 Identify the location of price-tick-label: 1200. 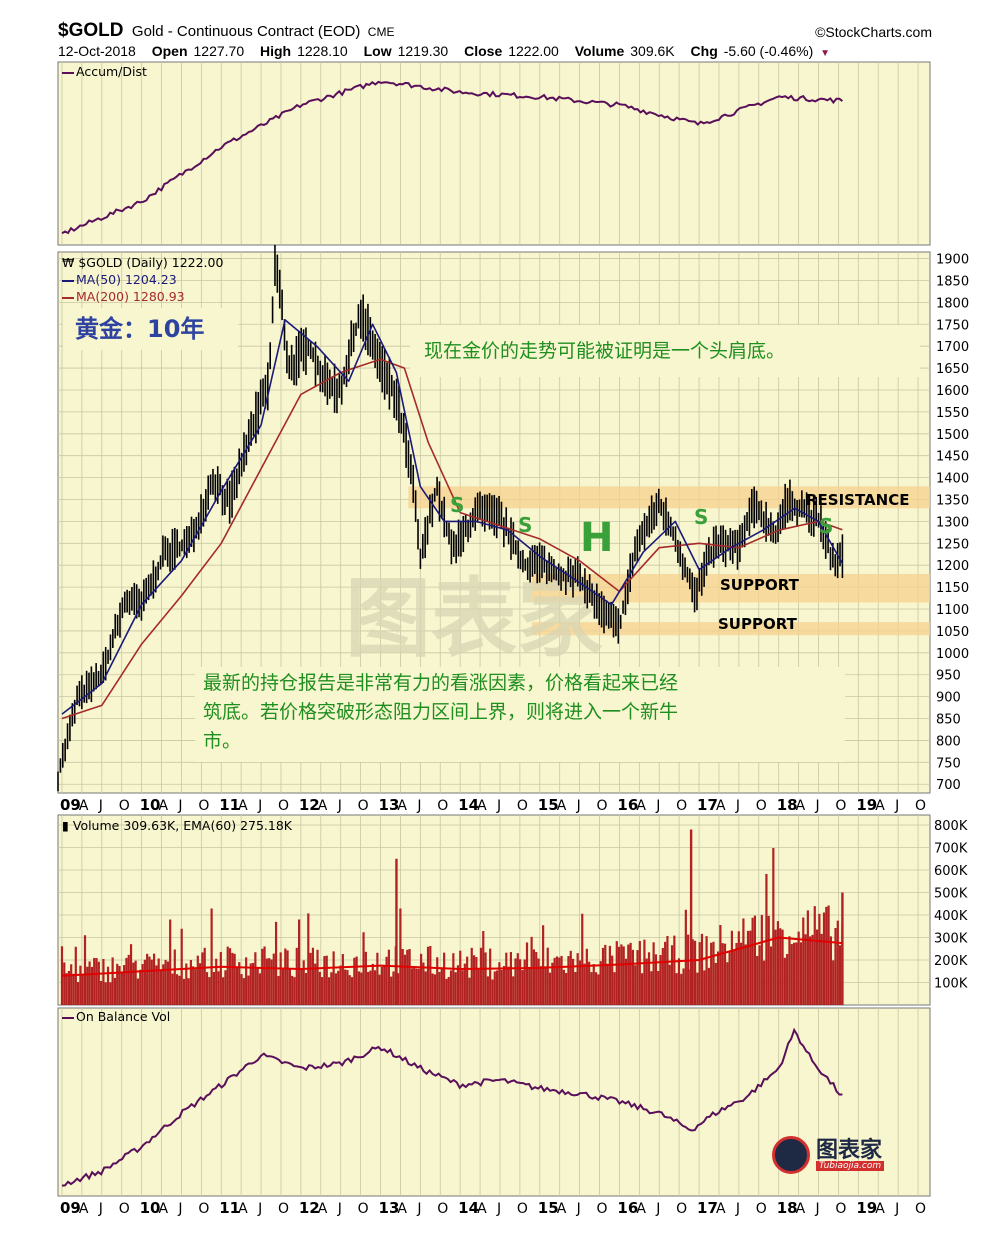
(952, 566).